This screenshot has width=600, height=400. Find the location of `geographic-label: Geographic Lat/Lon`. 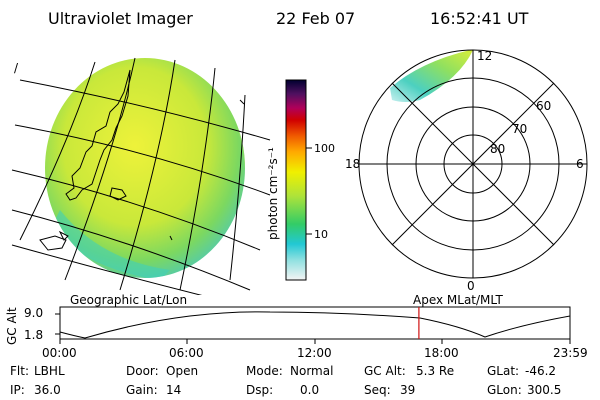

geographic-label: Geographic Lat/Lon is located at coordinates (128, 300).